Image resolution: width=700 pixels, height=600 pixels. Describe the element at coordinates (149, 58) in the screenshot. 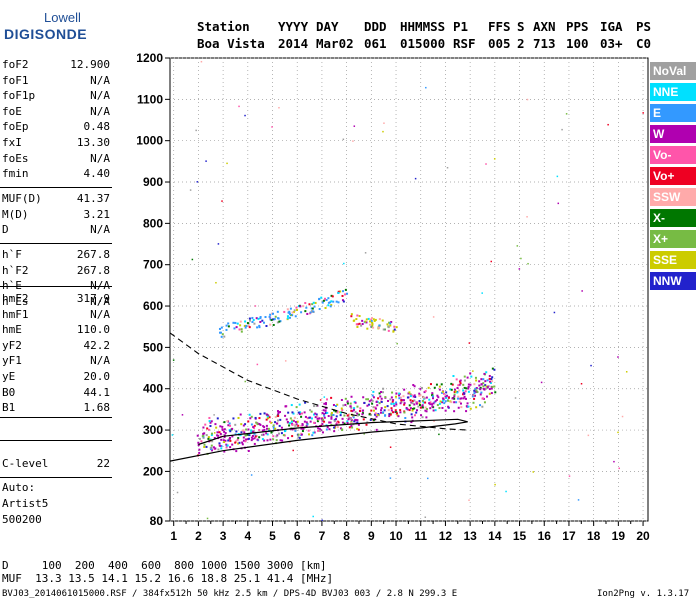

I see `y-tick-label: 1200` at that location.